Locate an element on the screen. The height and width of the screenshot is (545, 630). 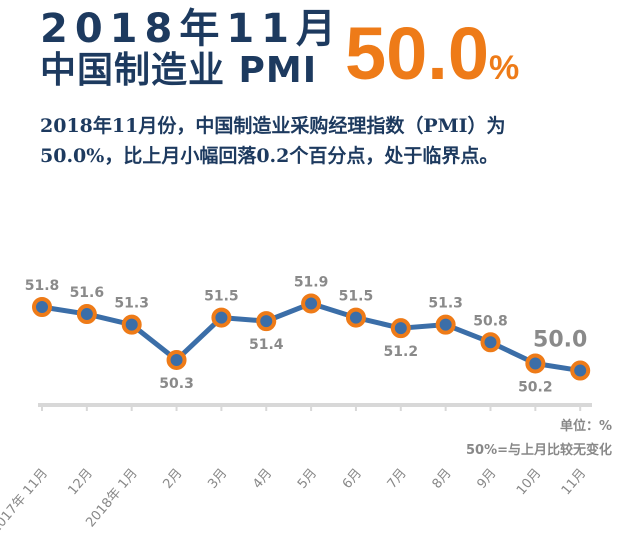
x-tick-label: 4月 is located at coordinates (262, 479).